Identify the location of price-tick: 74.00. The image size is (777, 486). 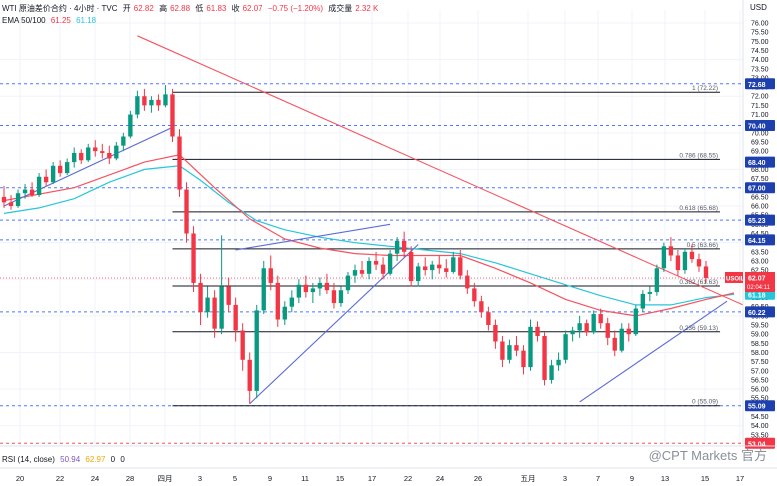
(760, 60).